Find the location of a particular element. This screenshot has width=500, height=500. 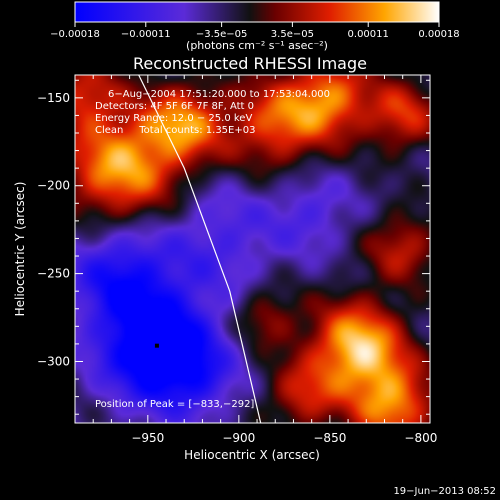

footer-date: 19−Jun−2013 08:52 is located at coordinates (444, 491).